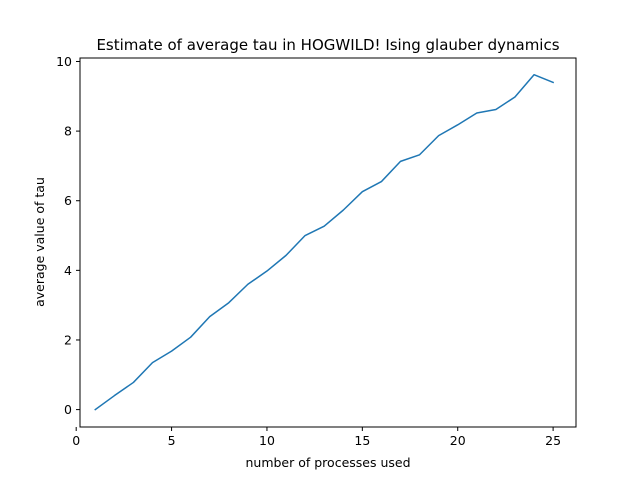 The width and height of the screenshot is (640, 484). Describe the element at coordinates (39, 242) in the screenshot. I see `y-axis-label: average value of tau` at that location.